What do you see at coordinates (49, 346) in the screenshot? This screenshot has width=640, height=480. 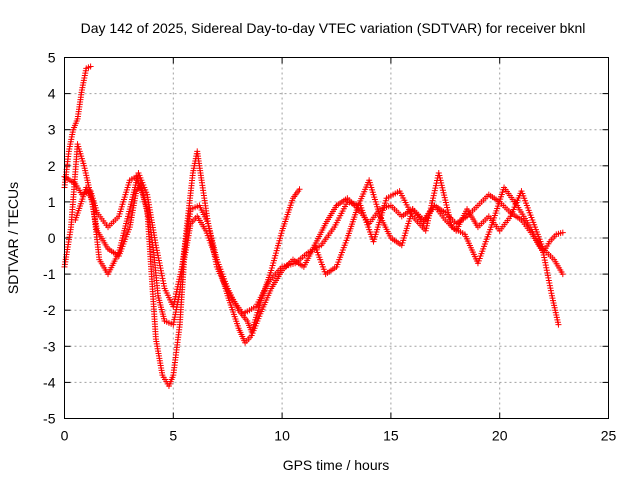 I see `y-tick-label: -3` at bounding box center [49, 346].